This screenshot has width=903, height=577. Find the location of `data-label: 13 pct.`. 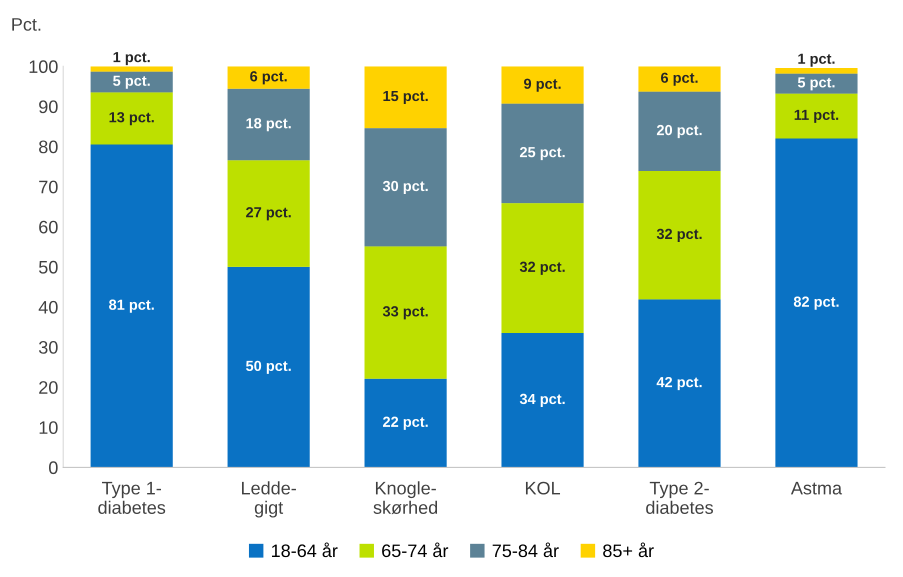

data-label: 13 pct. is located at coordinates (132, 119).